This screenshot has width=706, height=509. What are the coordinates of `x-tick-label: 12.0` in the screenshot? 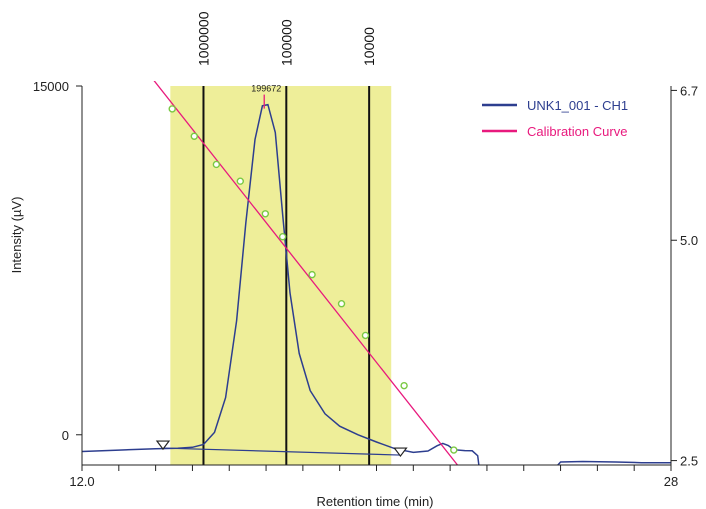 It's located at (81, 481).